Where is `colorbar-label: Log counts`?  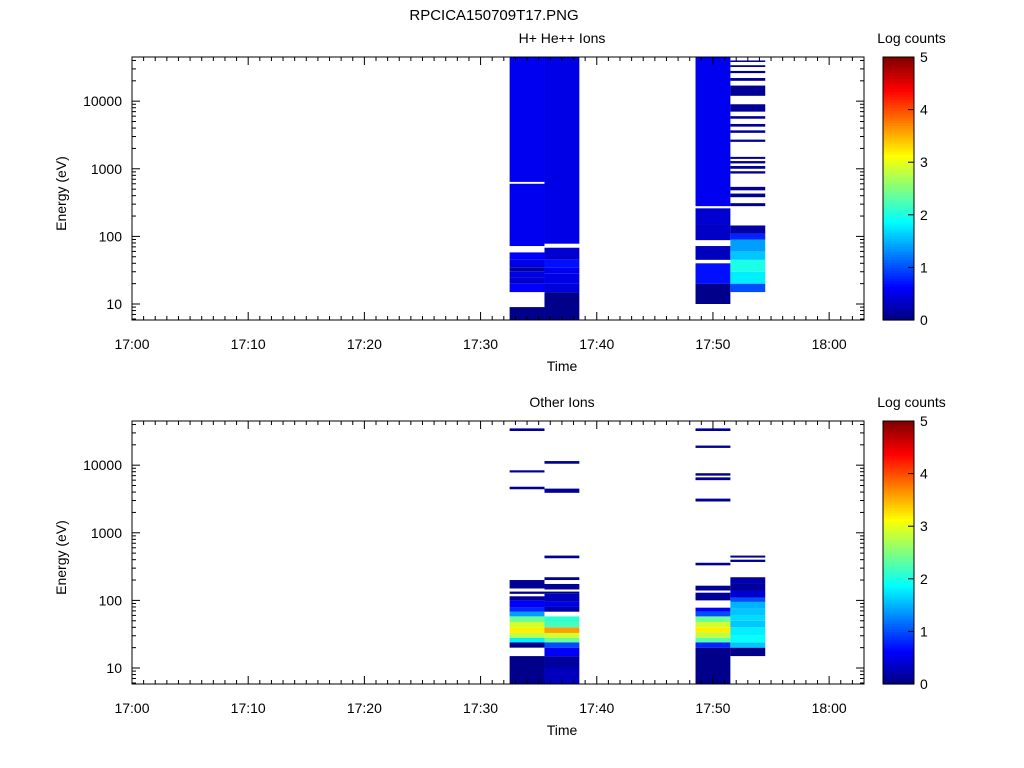 colorbar-label: Log counts is located at coordinates (911, 402).